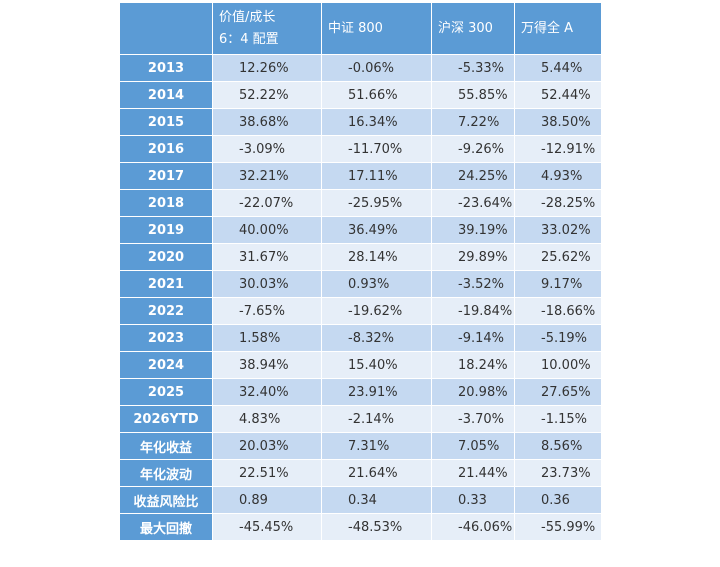  I want to click on cell: -9.26%, so click(473, 149).